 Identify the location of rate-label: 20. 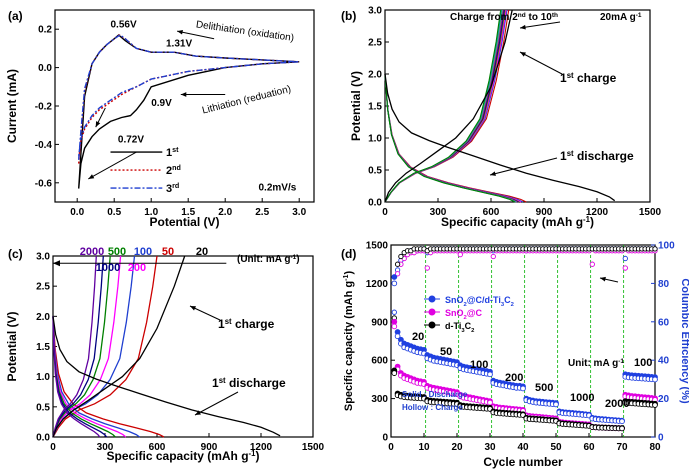
(418, 337).